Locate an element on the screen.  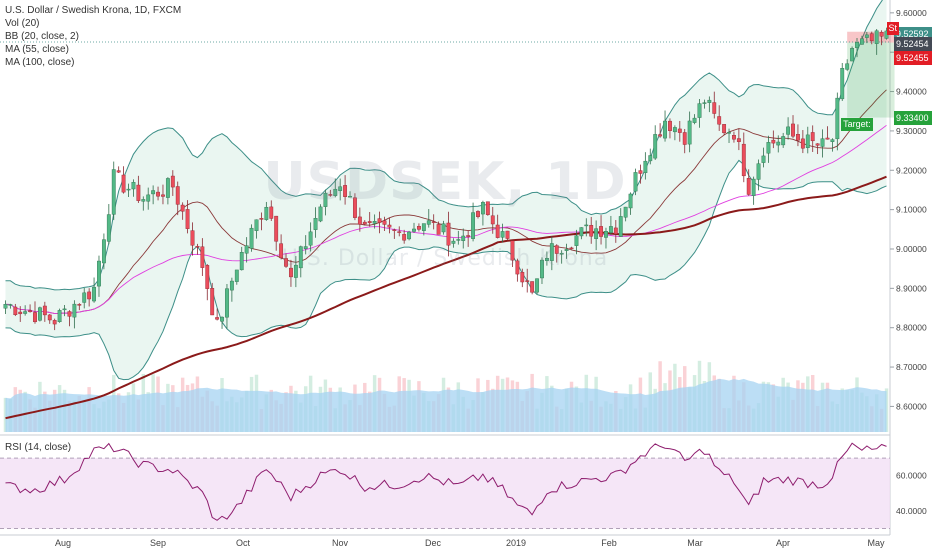
price-tag-stop: 9.52455 is located at coordinates (913, 57).